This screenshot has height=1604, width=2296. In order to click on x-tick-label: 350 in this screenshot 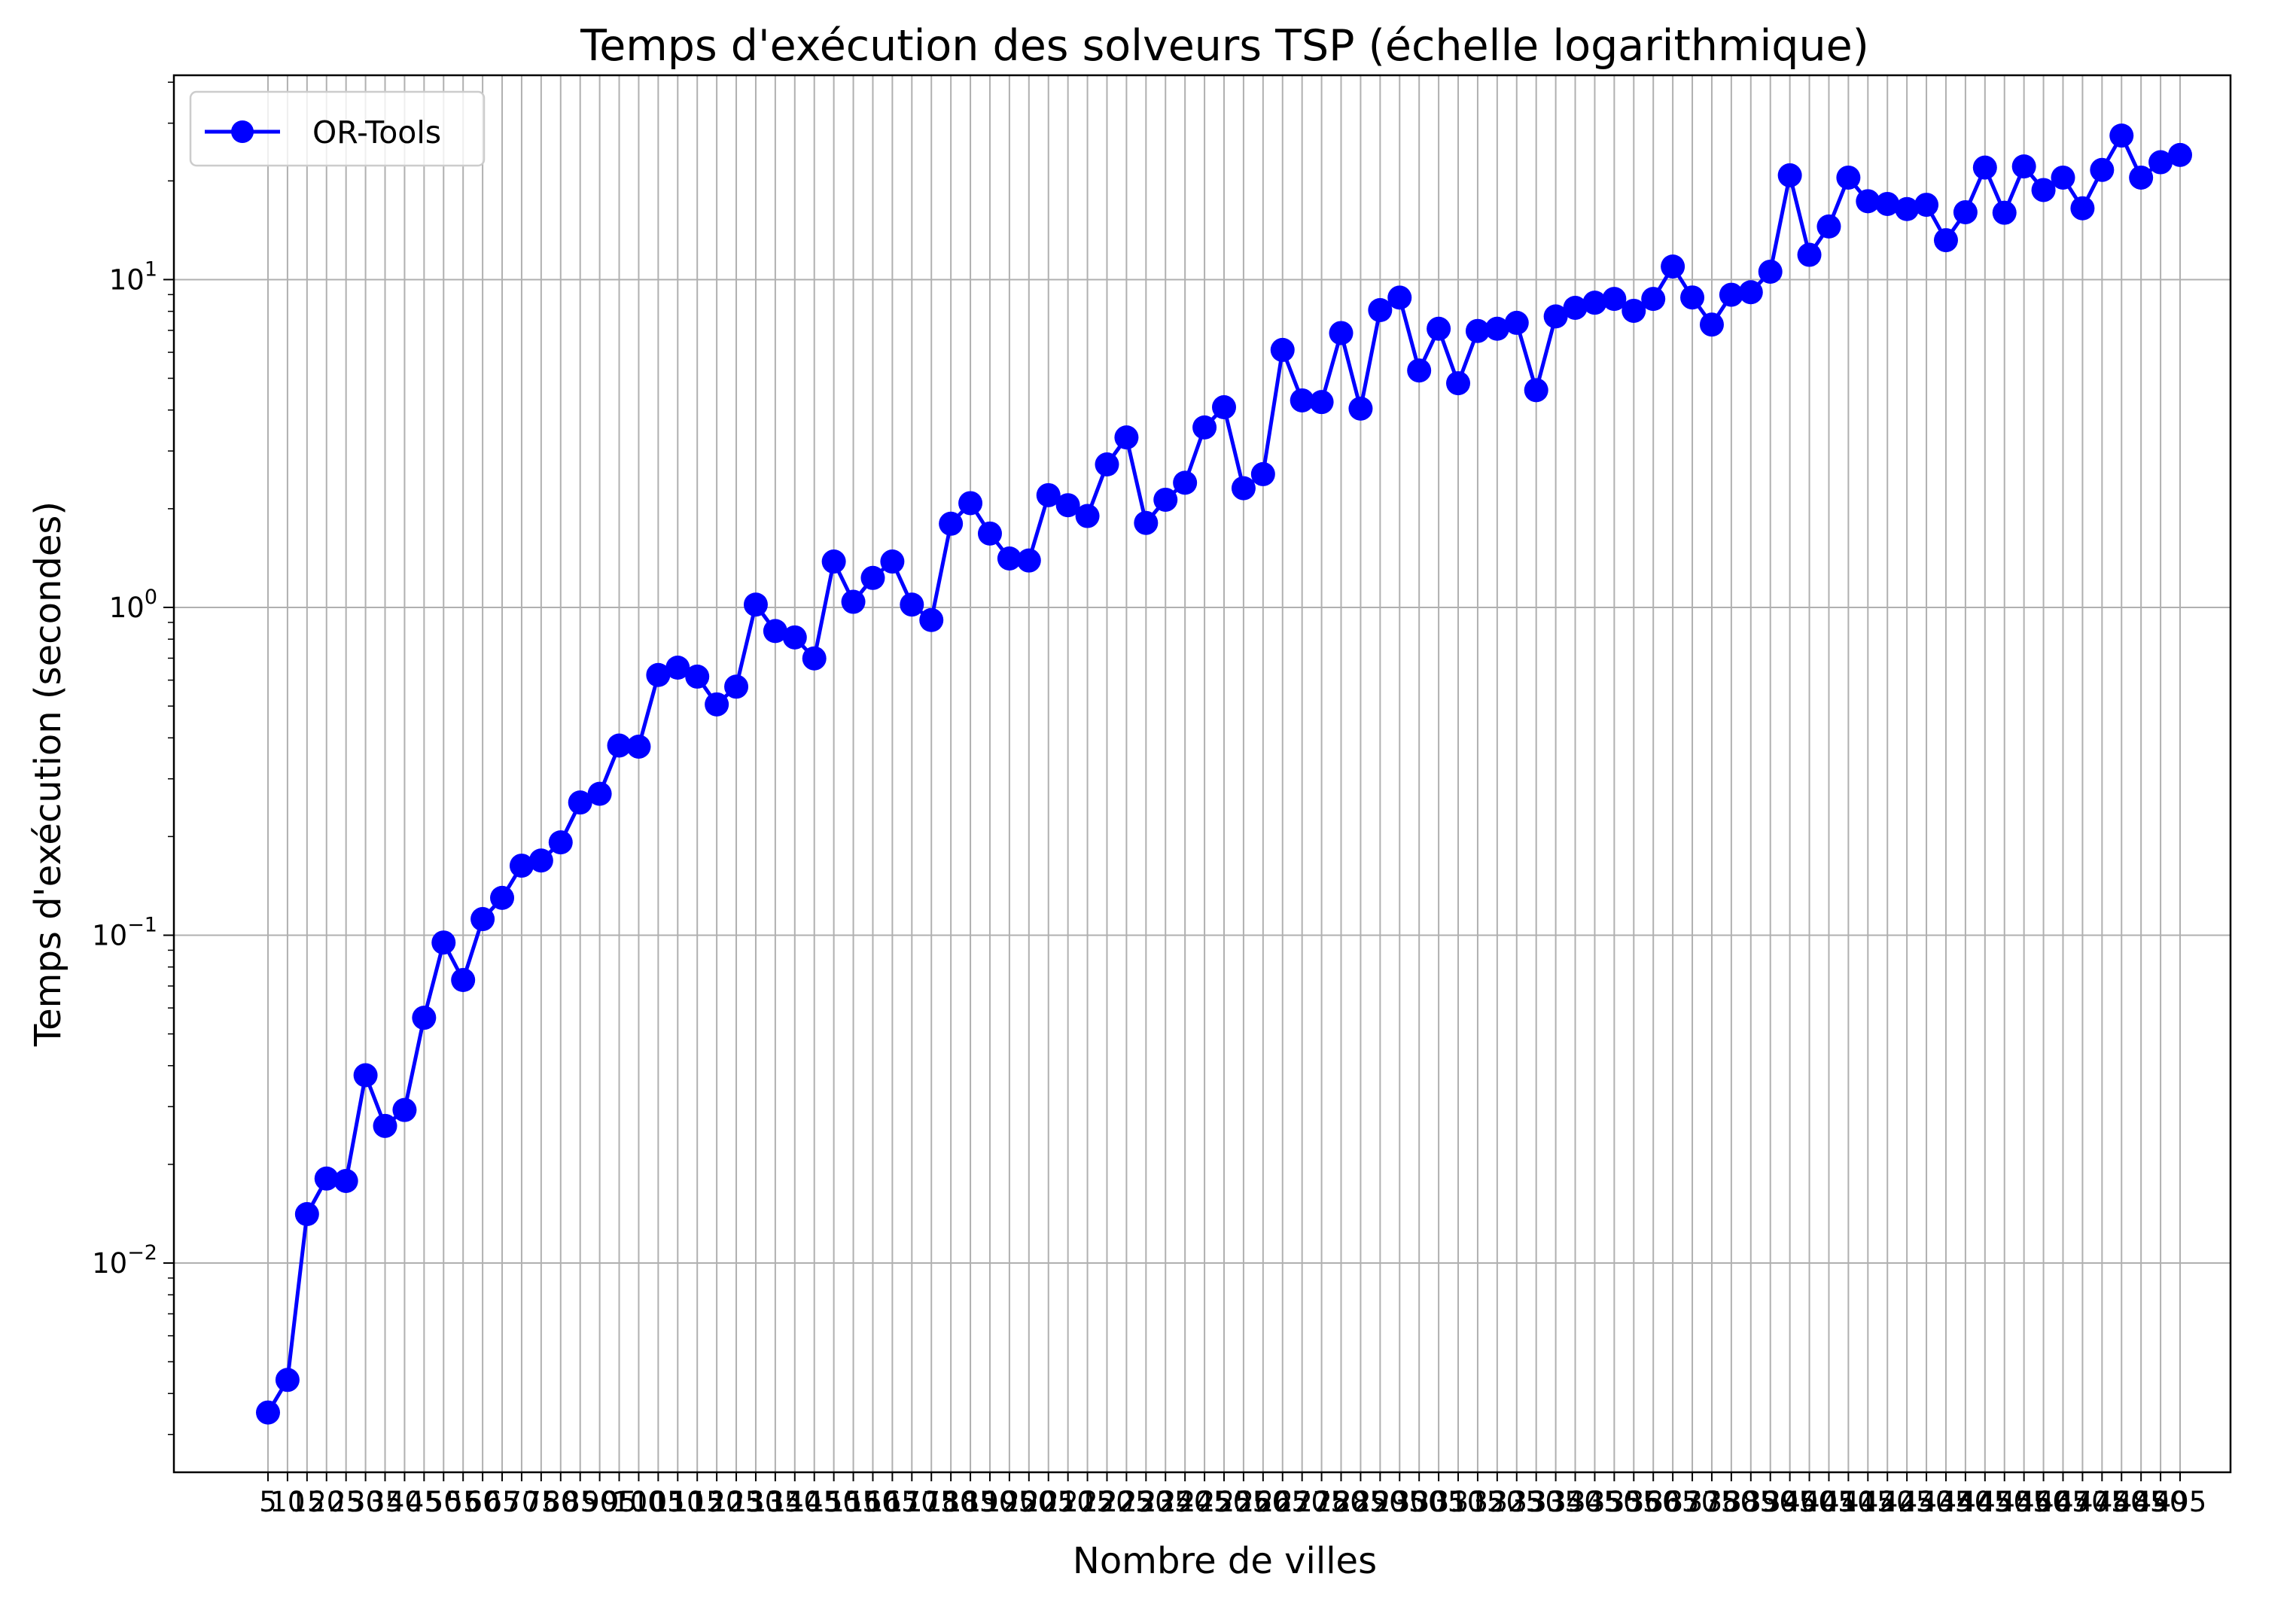, I will do `click(1614, 1502)`.